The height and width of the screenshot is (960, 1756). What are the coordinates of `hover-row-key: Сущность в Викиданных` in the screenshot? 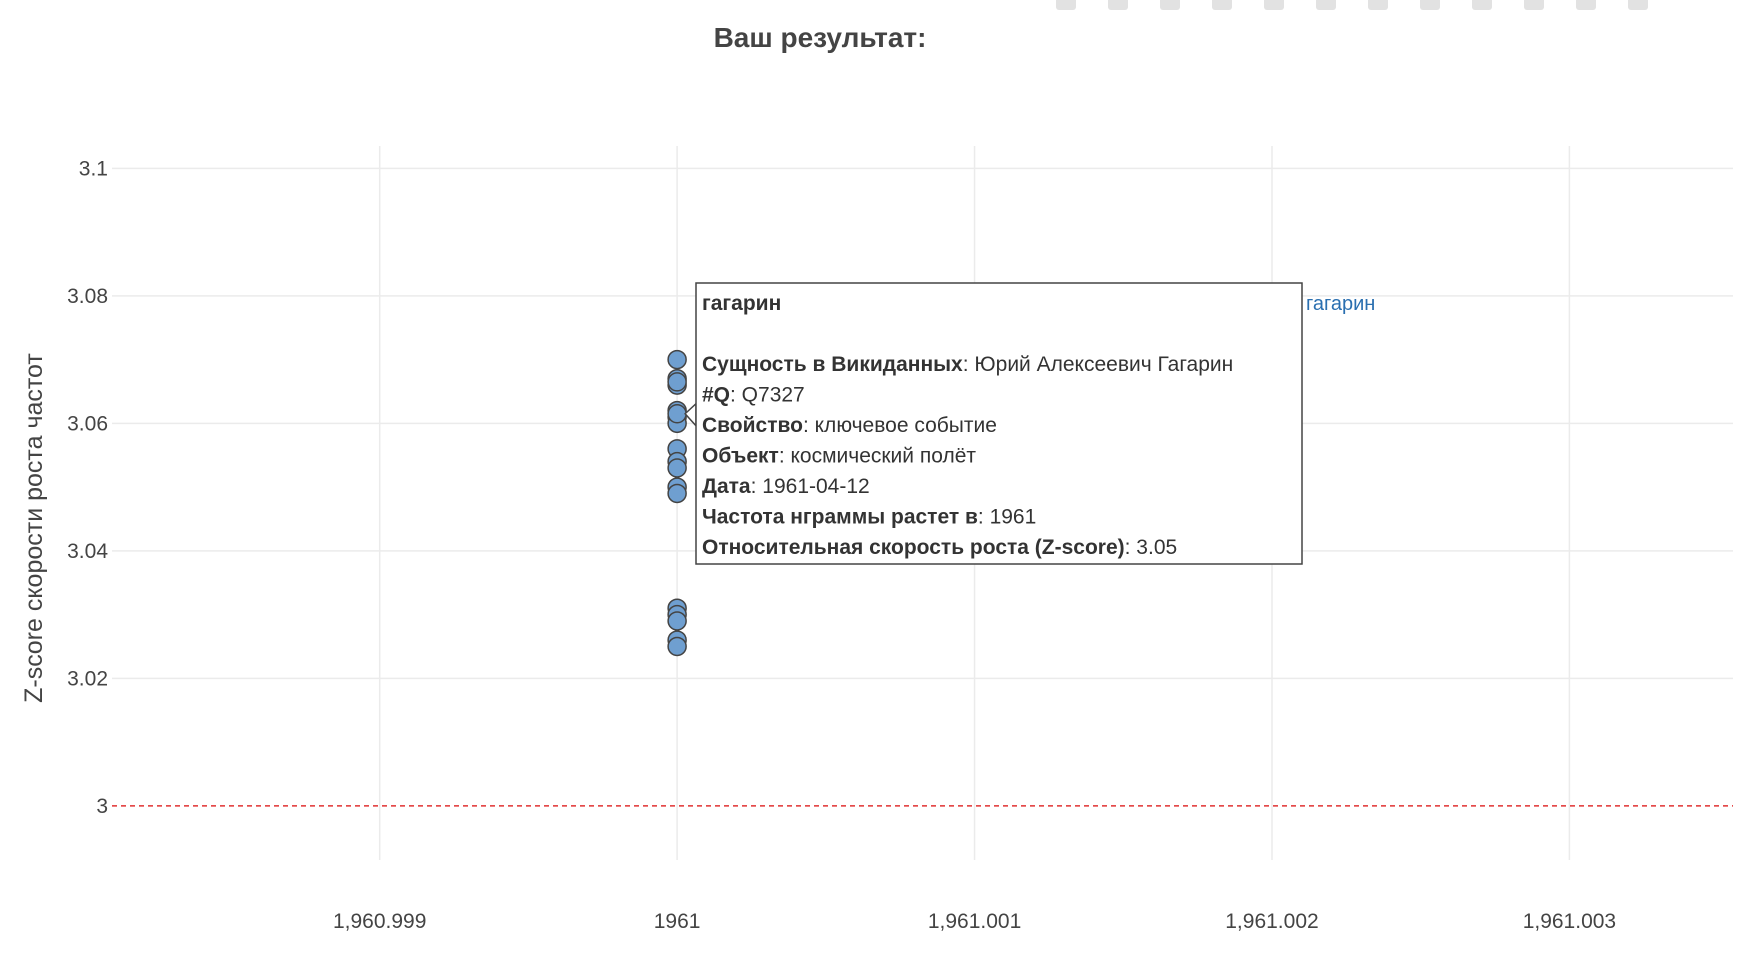 It's located at (832, 364).